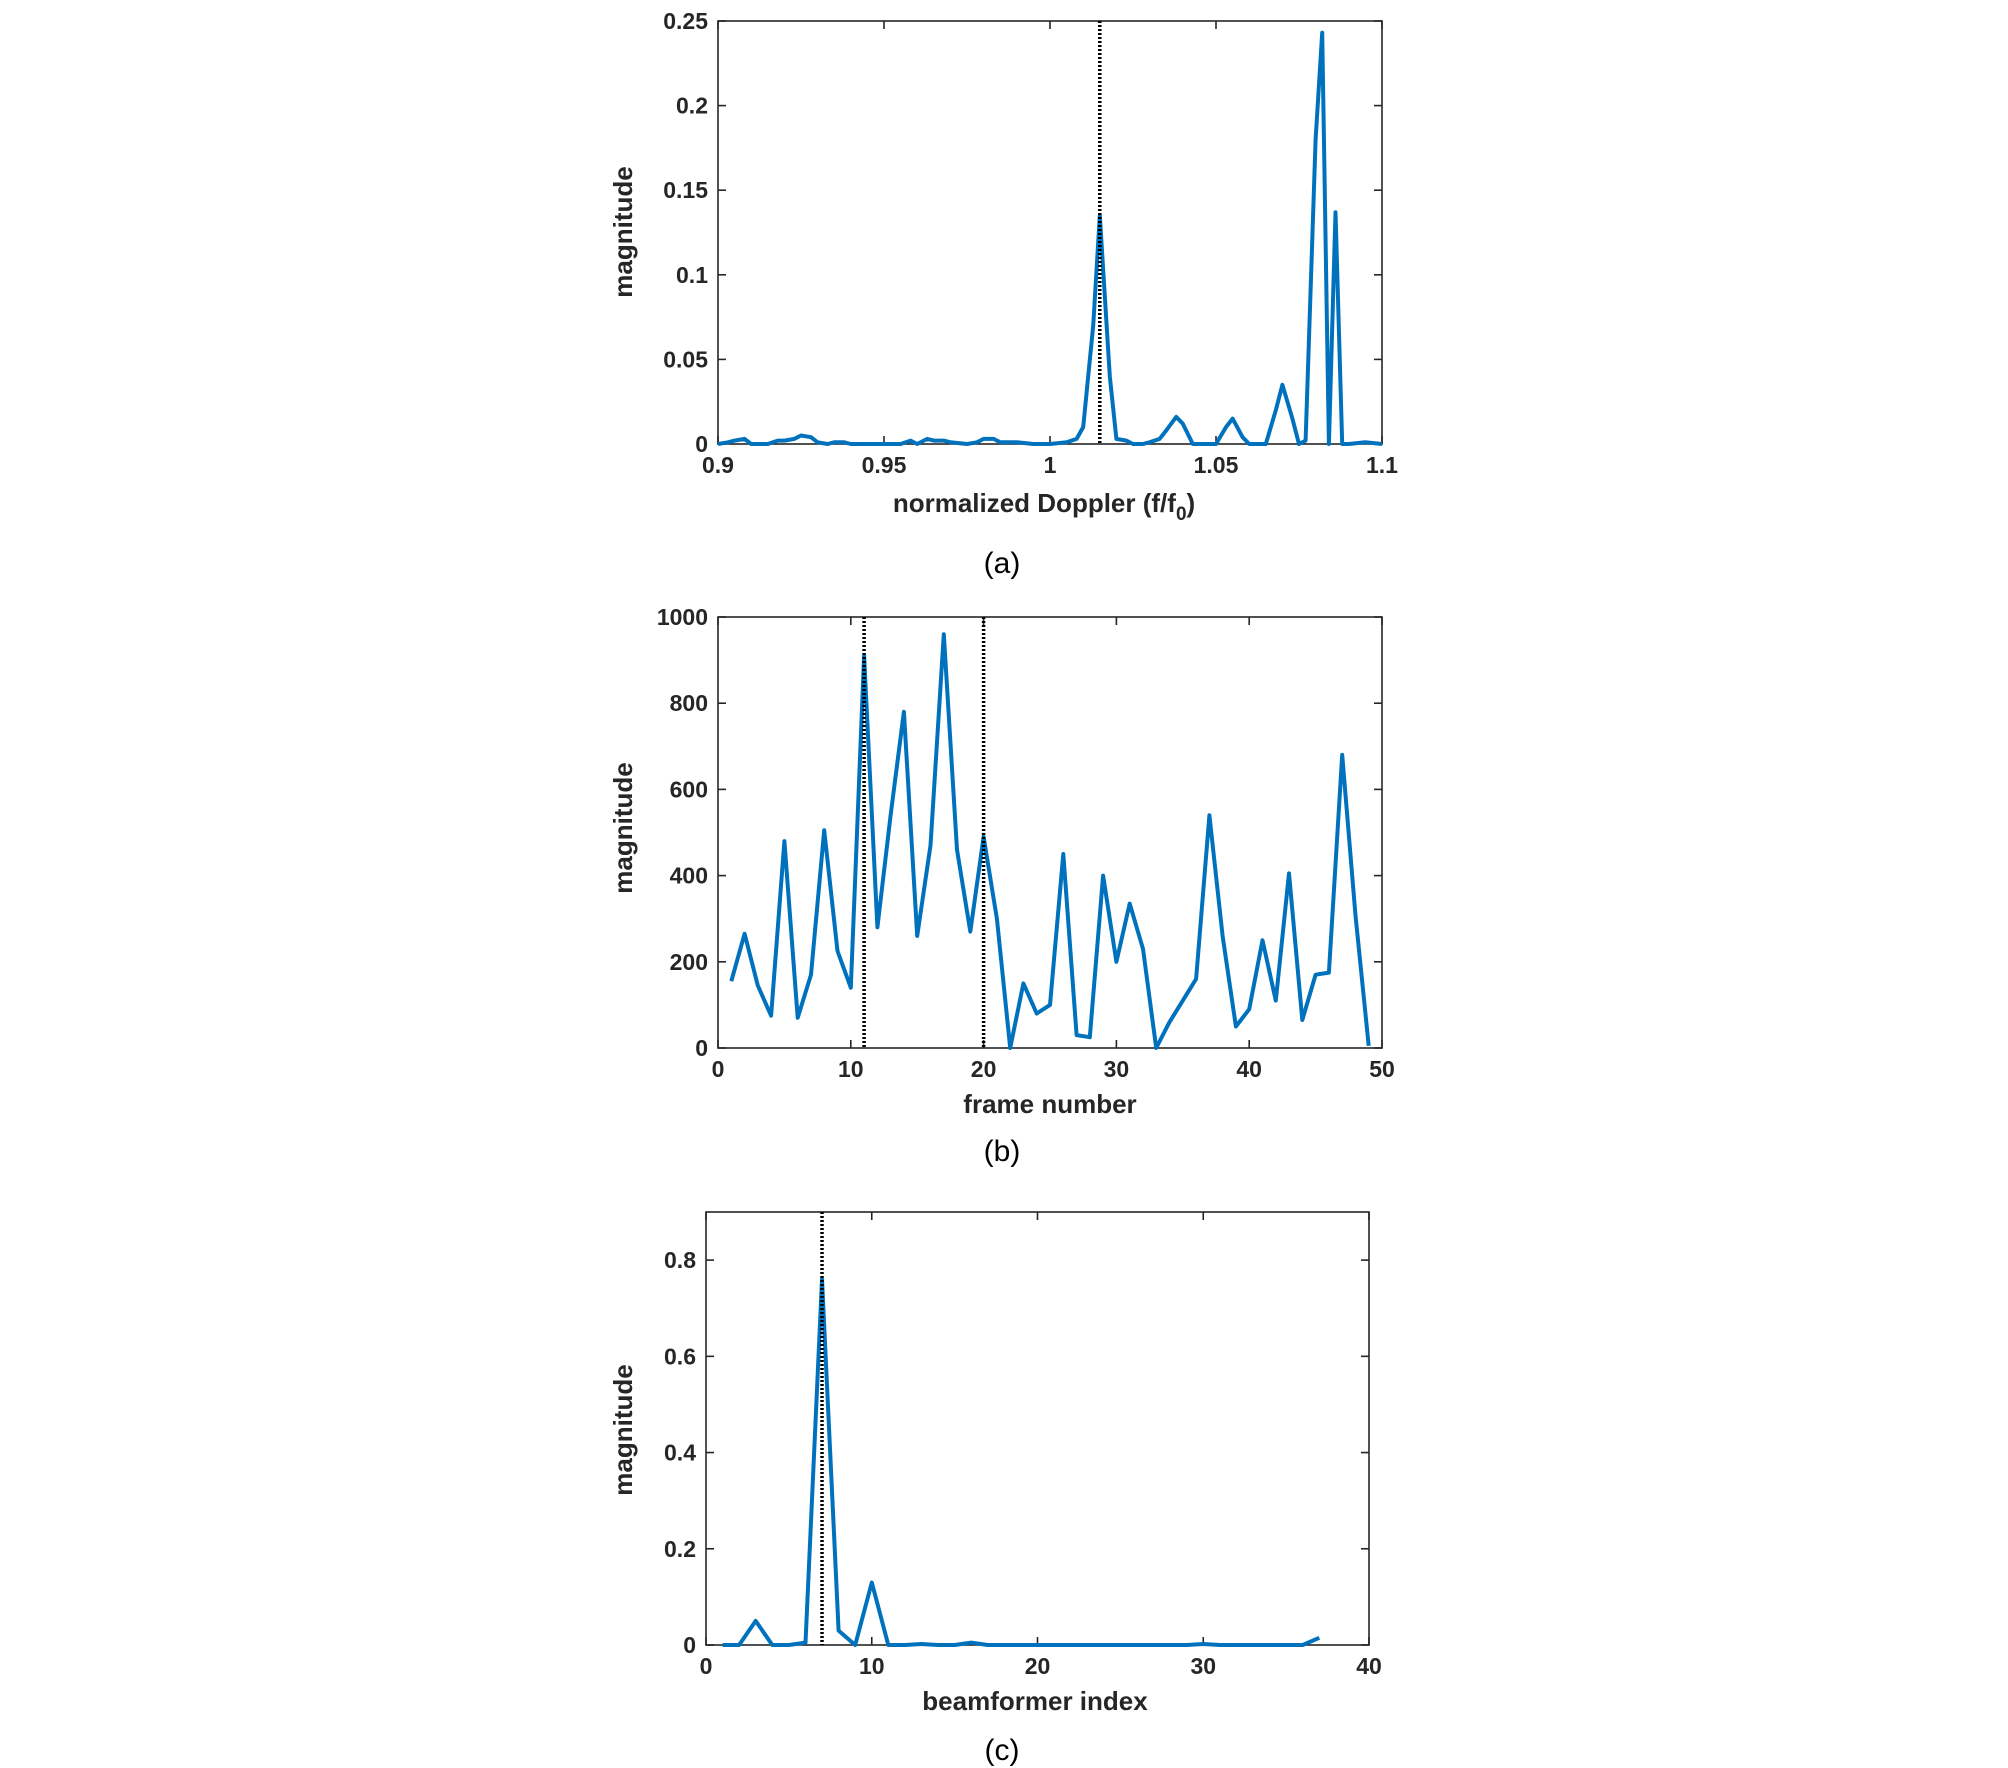  Describe the element at coordinates (884, 465) in the screenshot. I see `x-tick-label: 0.95` at that location.